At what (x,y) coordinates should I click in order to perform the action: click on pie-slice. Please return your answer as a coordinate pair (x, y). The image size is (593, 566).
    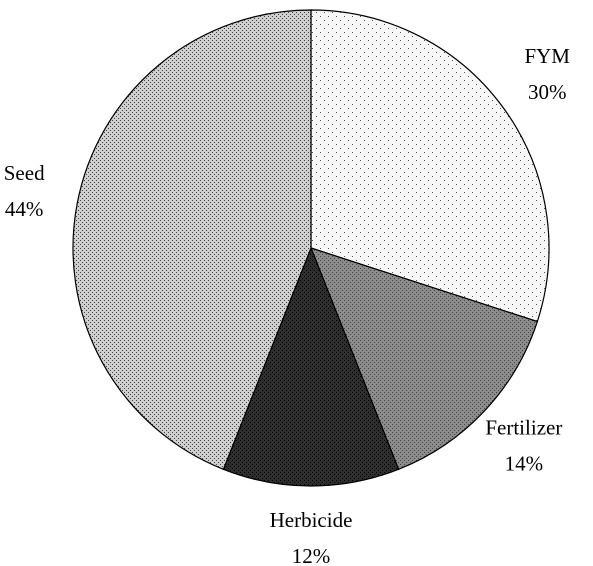
    Looking at the image, I should click on (311, 366).